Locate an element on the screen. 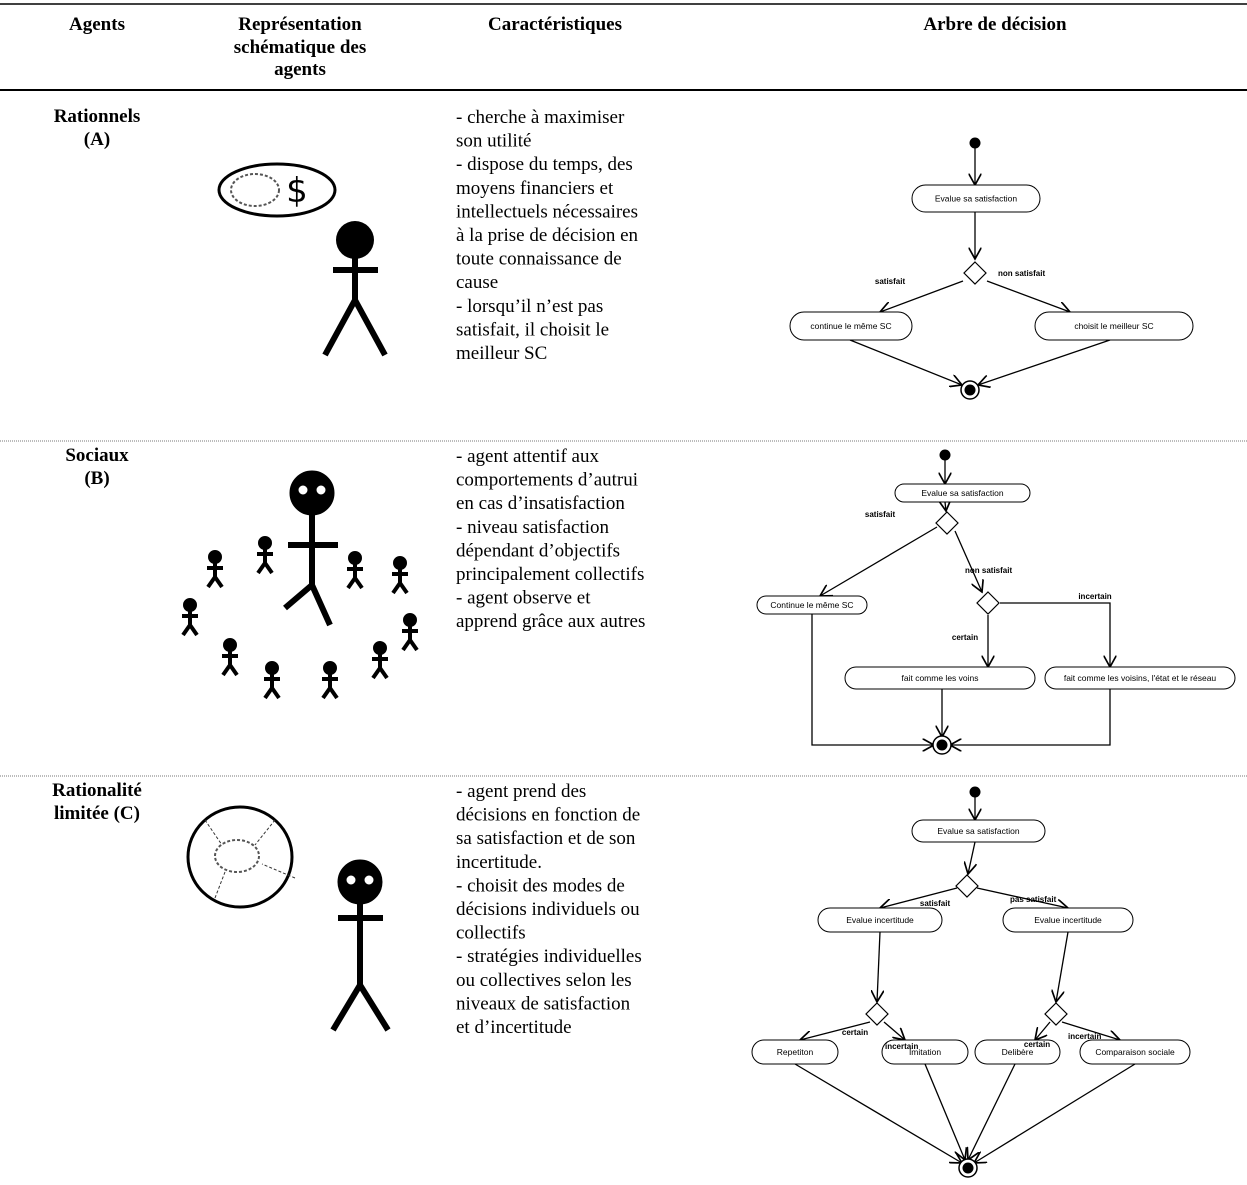 The height and width of the screenshot is (1185, 1247). characteristic-line: sa satisfaction et de son is located at coordinates (546, 838).